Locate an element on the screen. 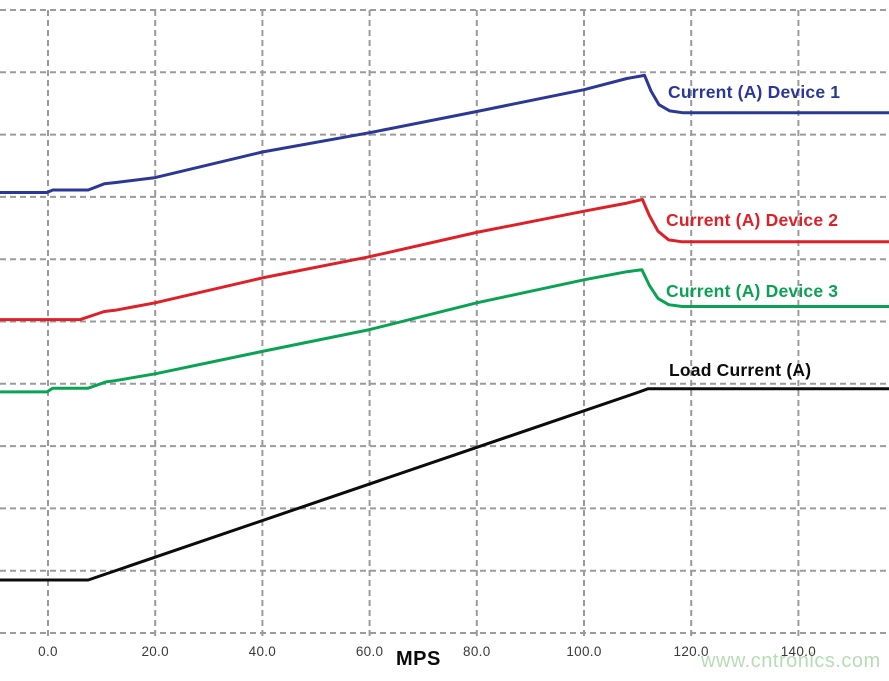  x-tick-label-0.0: 0.0 is located at coordinates (48, 651).